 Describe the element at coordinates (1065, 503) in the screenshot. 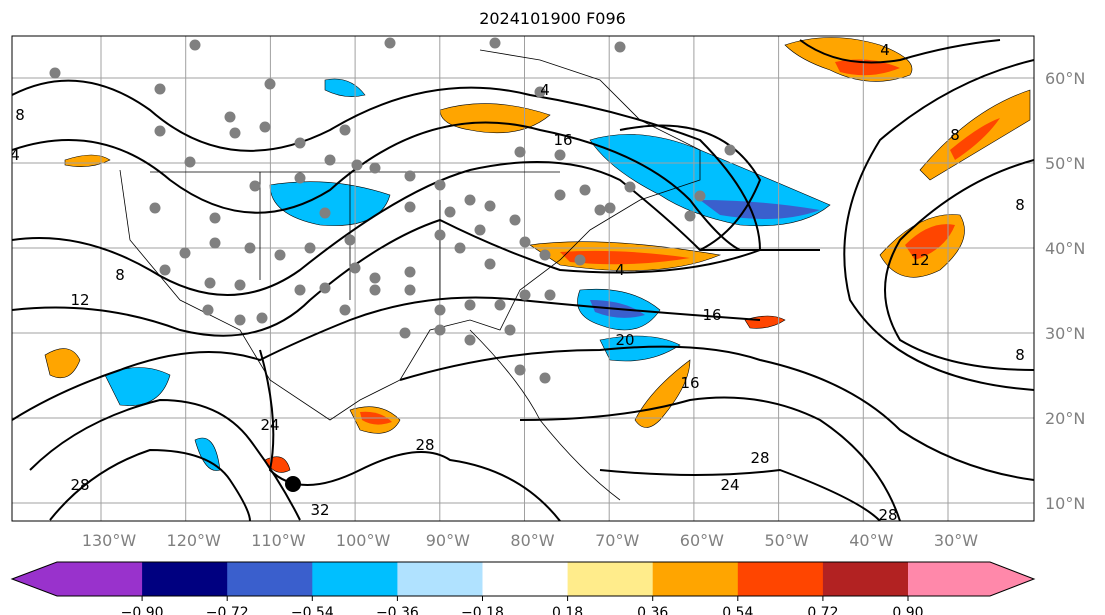

I see `latitude-label: 10°N` at that location.